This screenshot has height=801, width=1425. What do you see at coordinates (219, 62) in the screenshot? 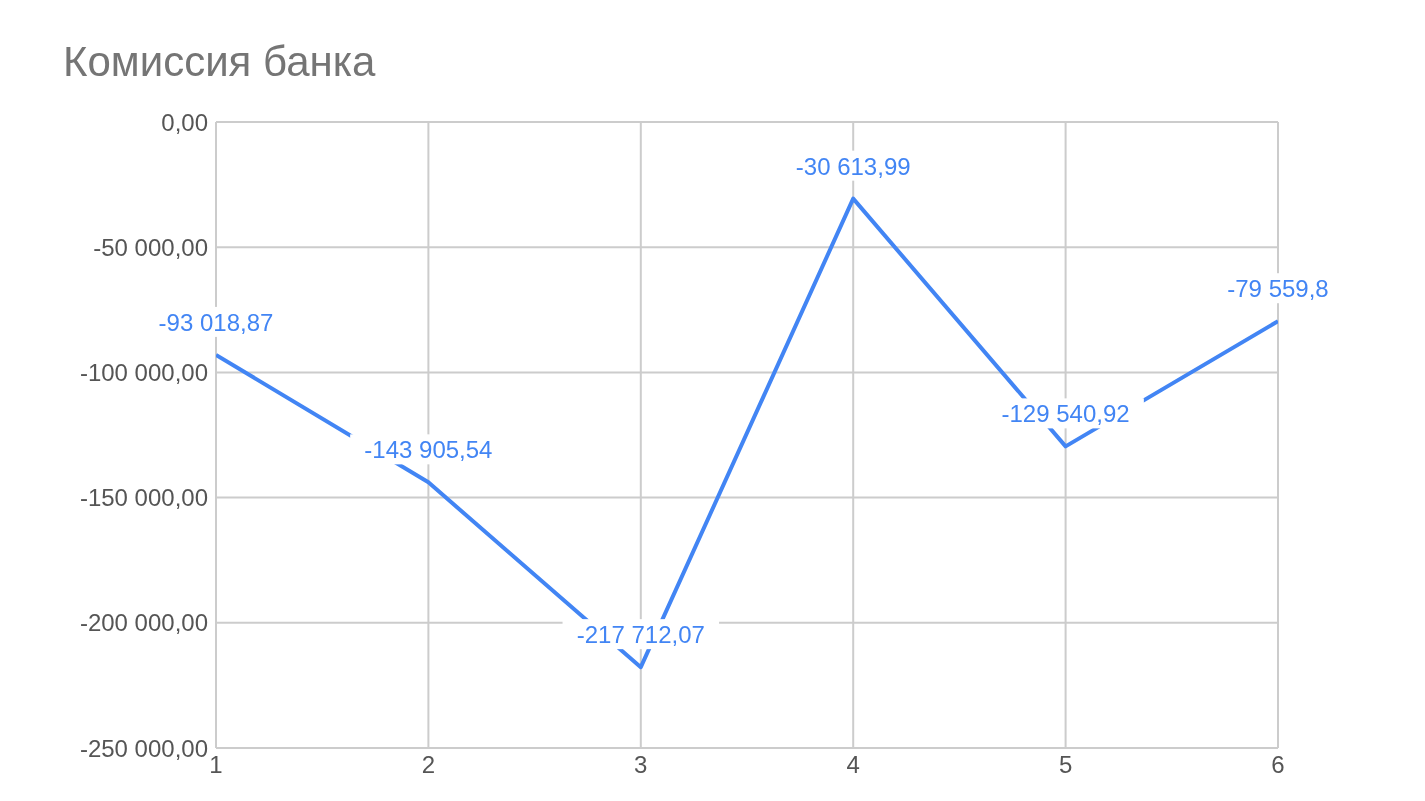
I see `chart-title: Комиссия банка` at bounding box center [219, 62].